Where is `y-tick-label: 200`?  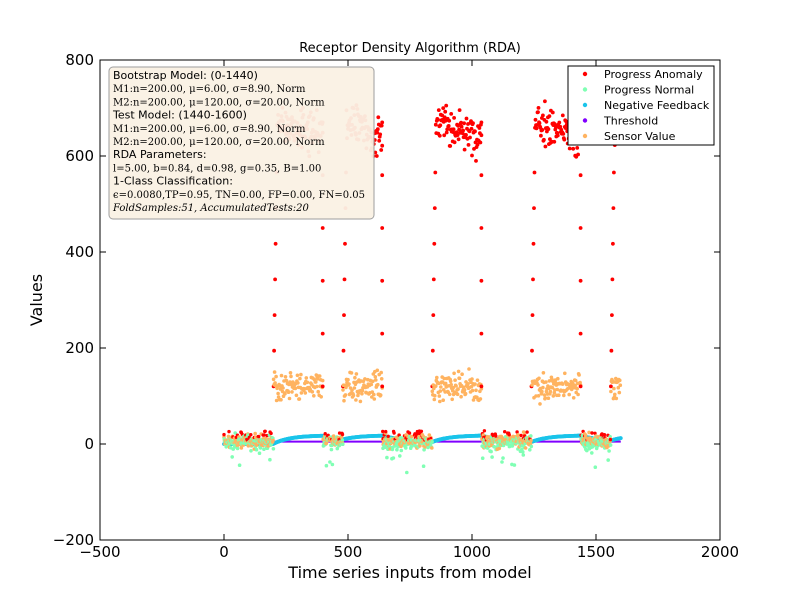 y-tick-label: 200 is located at coordinates (79, 348).